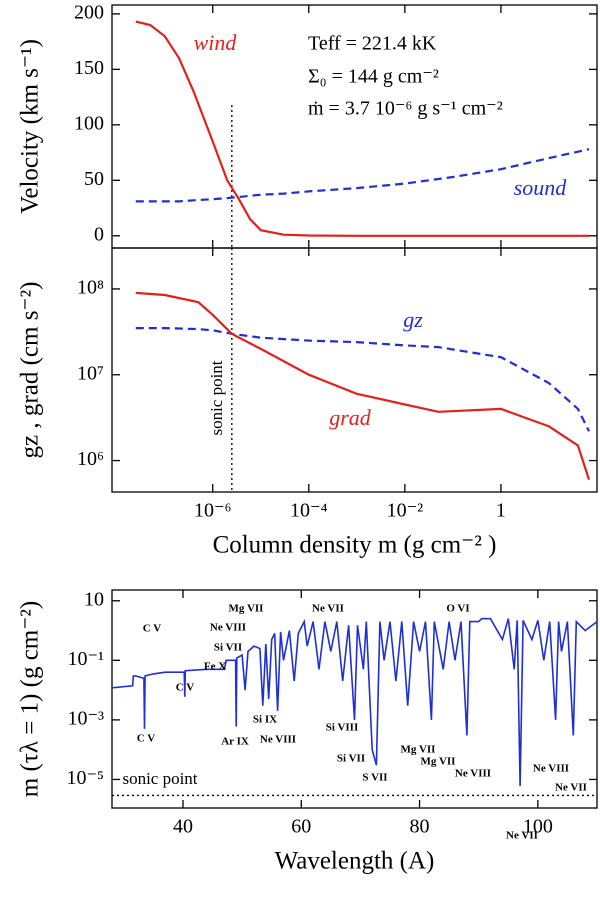  I want to click on y-tick-label: 10⁻⁵, so click(85, 778).